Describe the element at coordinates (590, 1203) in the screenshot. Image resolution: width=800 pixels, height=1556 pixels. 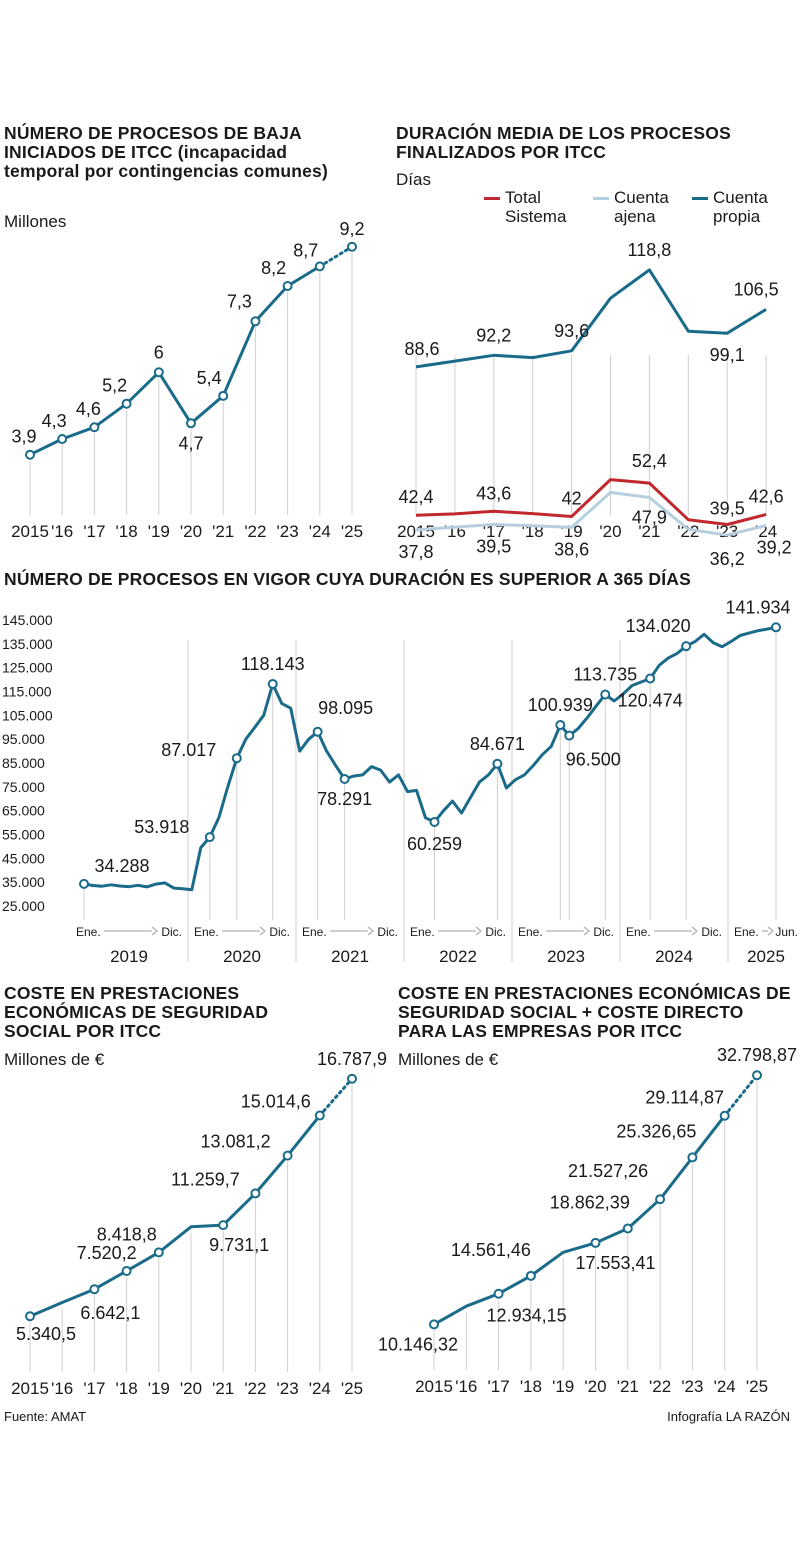
I see `p5-data-label: 18.862,39` at that location.